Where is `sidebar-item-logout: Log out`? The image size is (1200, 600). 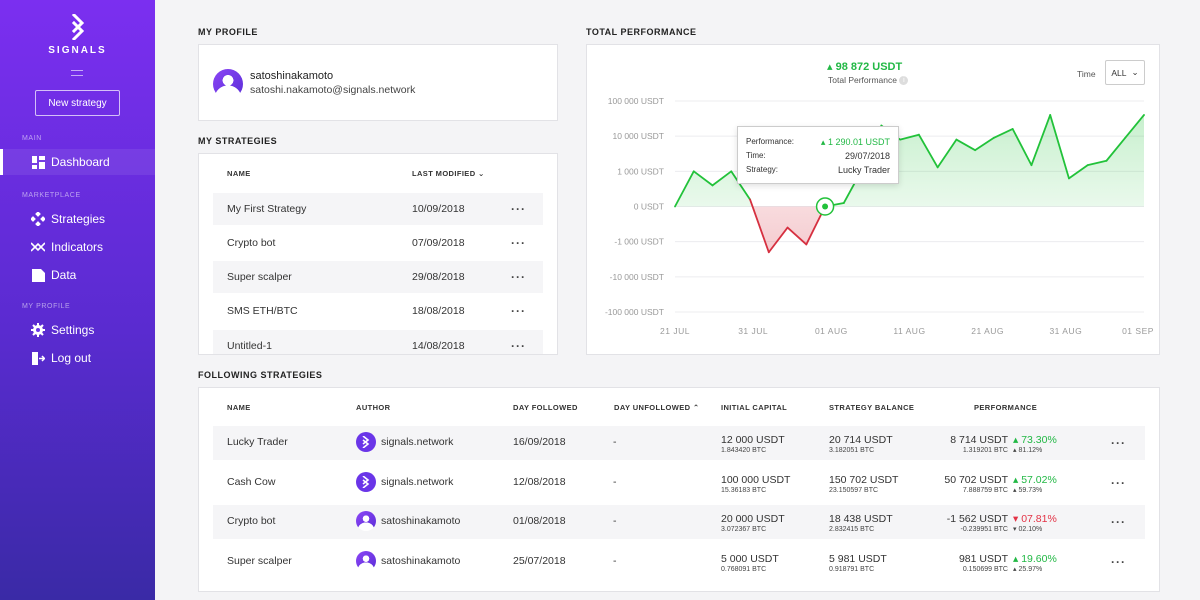 sidebar-item-logout: Log out is located at coordinates (77, 358).